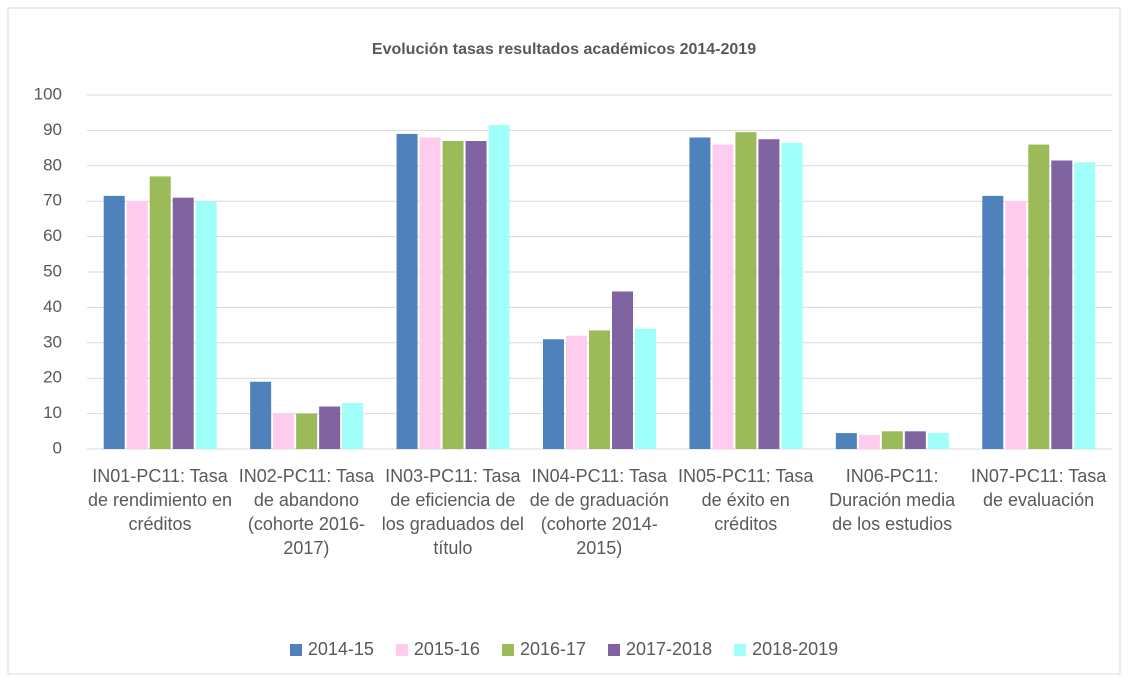  I want to click on legend: 2014-15 2015-16 2016-17 2017-2018 2018-2019, so click(564, 649).